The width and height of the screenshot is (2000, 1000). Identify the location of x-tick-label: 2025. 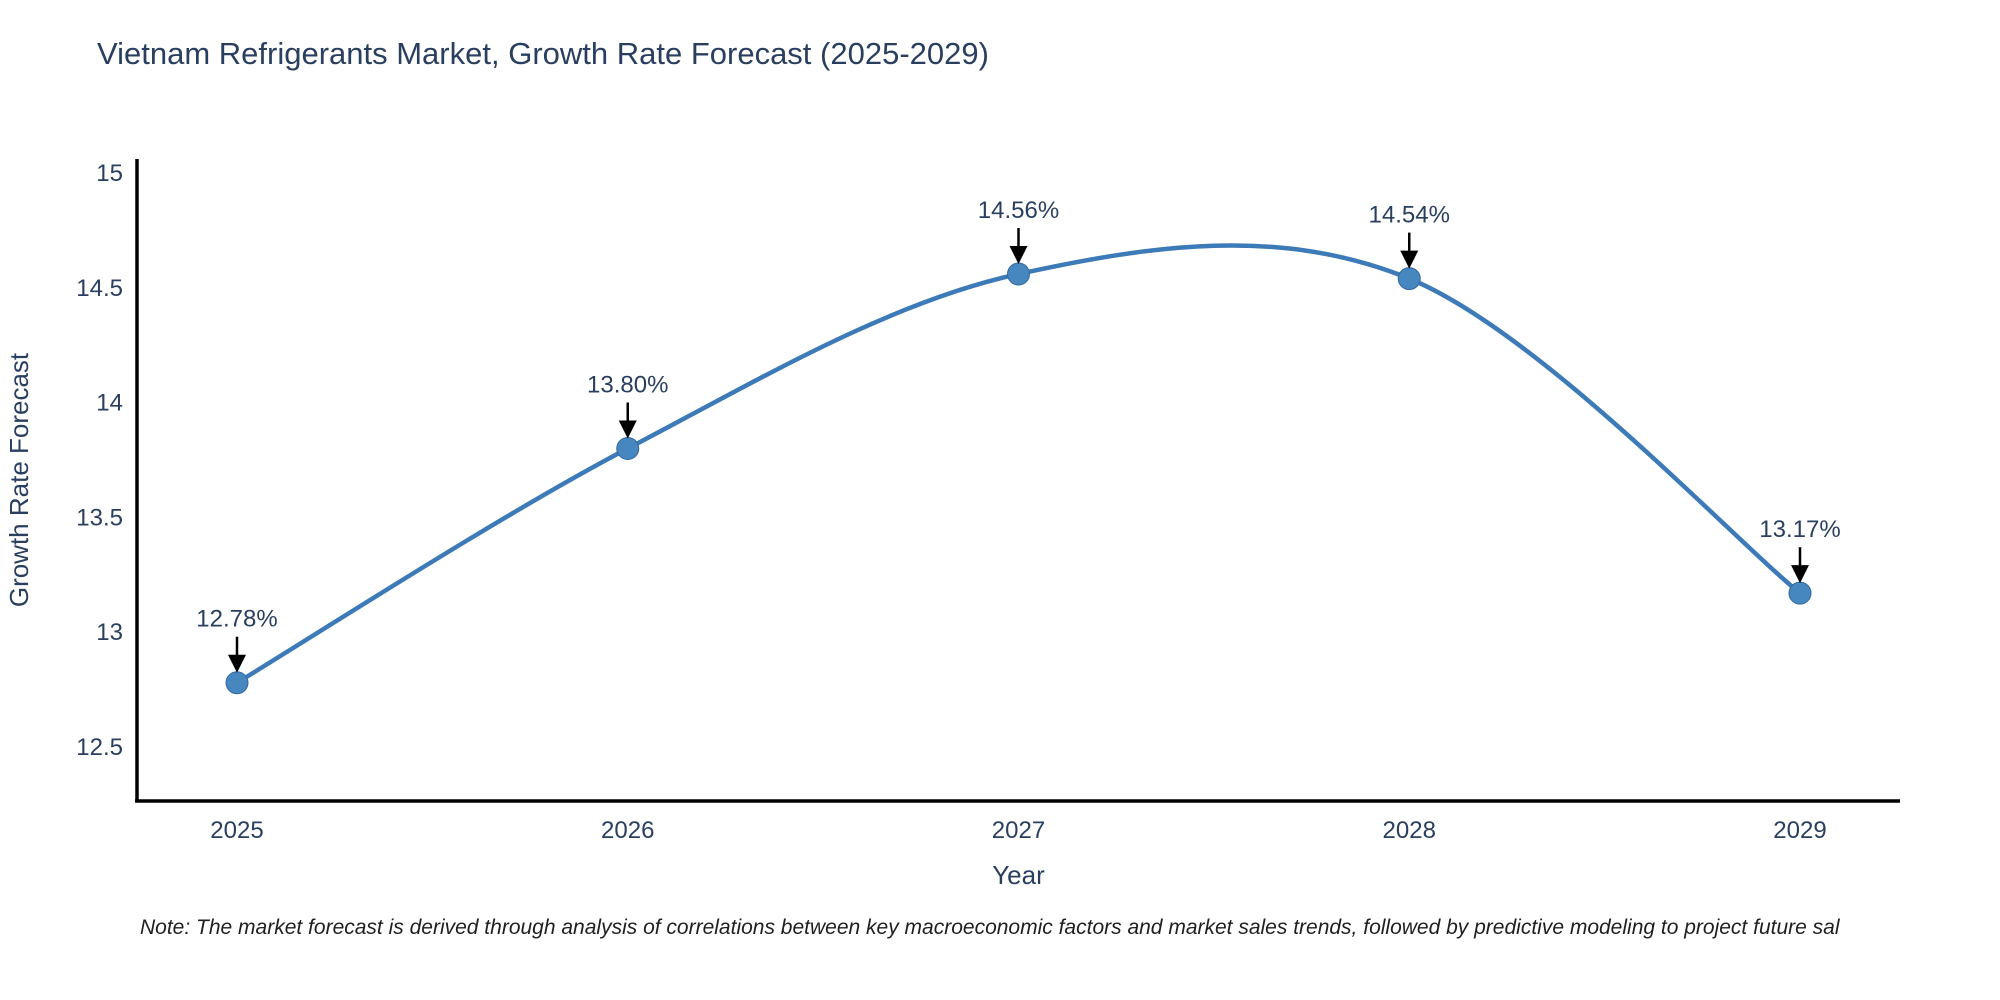
(236, 830).